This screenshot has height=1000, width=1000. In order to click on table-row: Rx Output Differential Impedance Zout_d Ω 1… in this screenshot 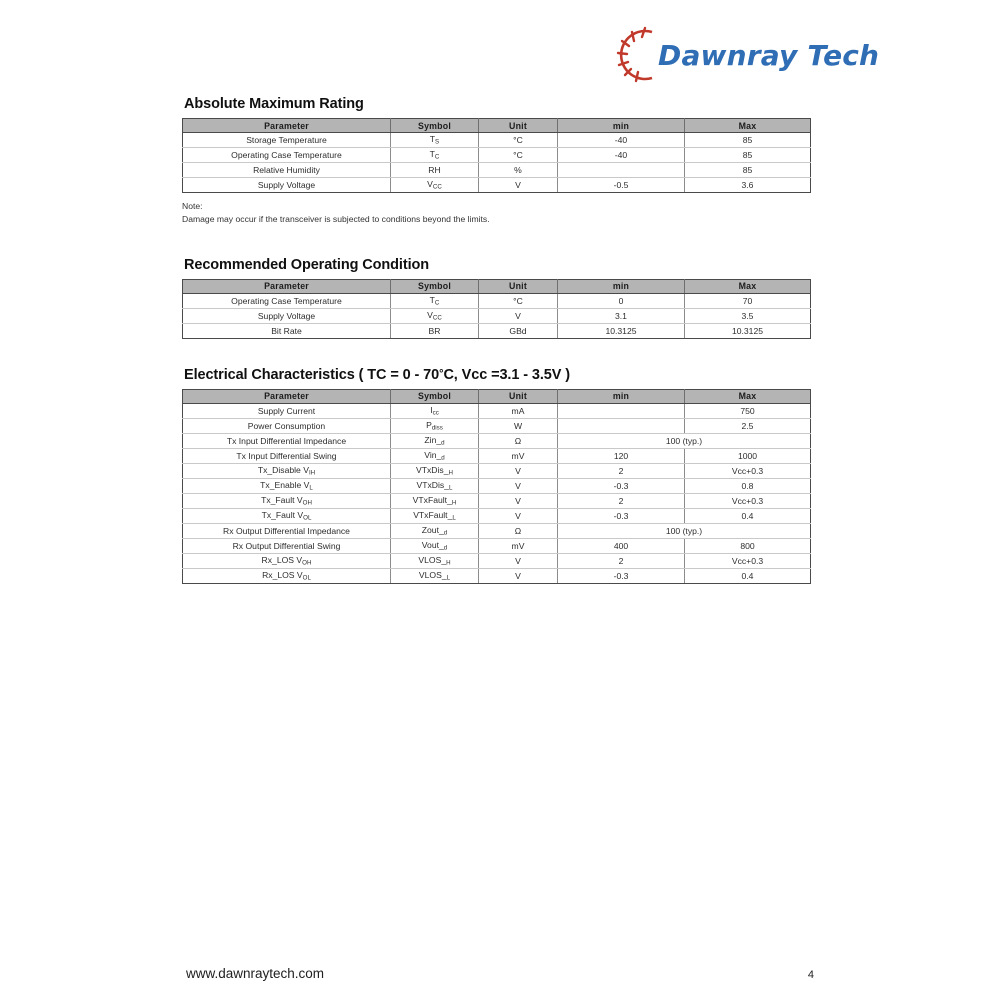, I will do `click(496, 531)`.